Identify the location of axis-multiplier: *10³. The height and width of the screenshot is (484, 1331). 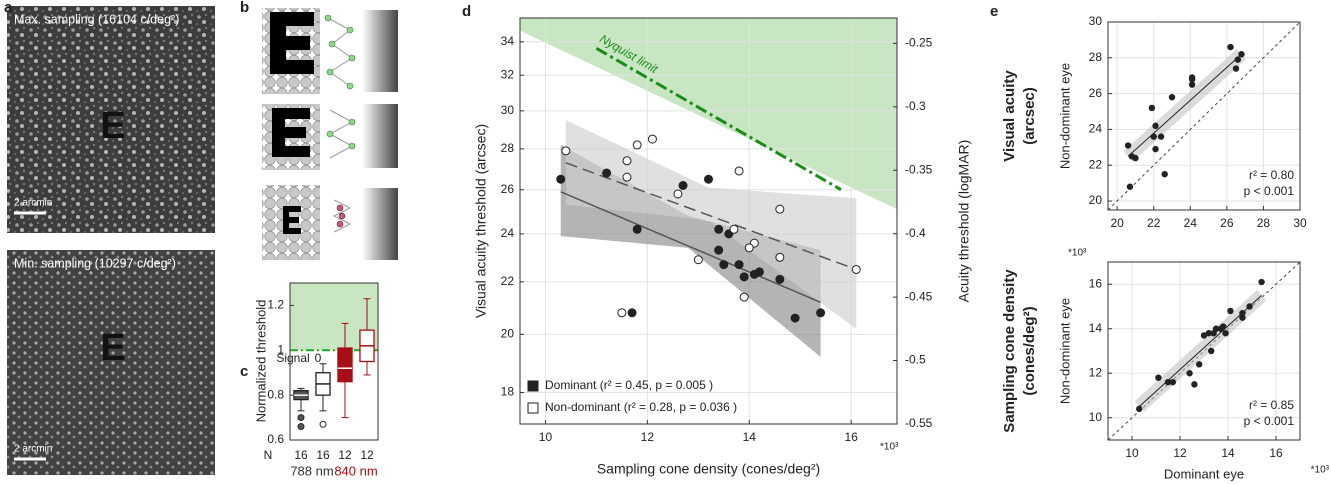
(1320, 470).